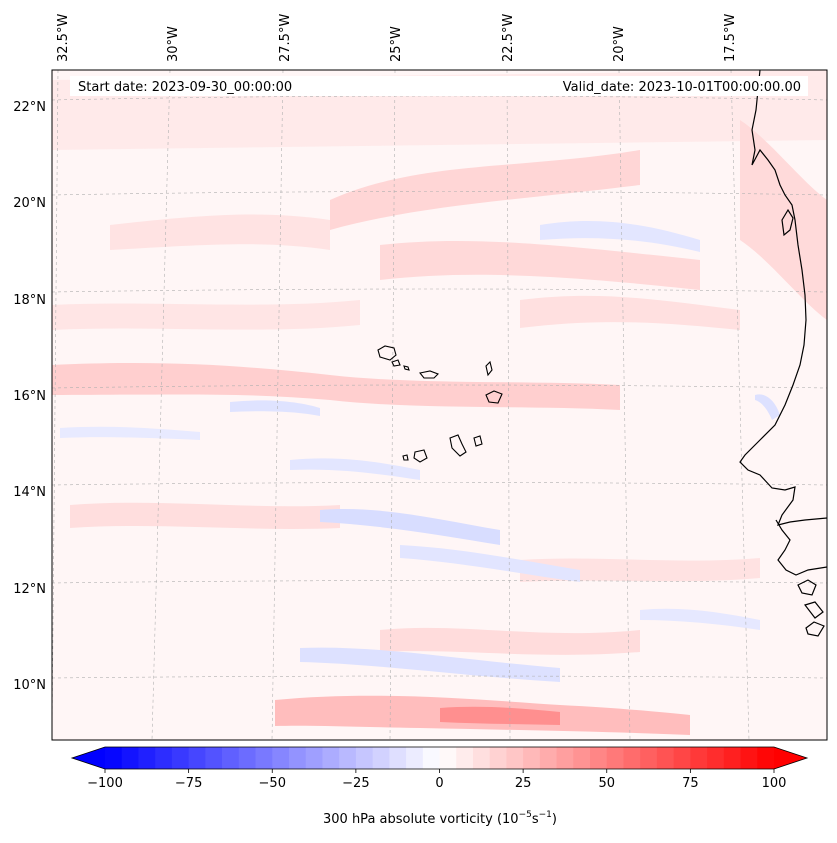  I want to click on lon-label: 25°W, so click(396, 44).